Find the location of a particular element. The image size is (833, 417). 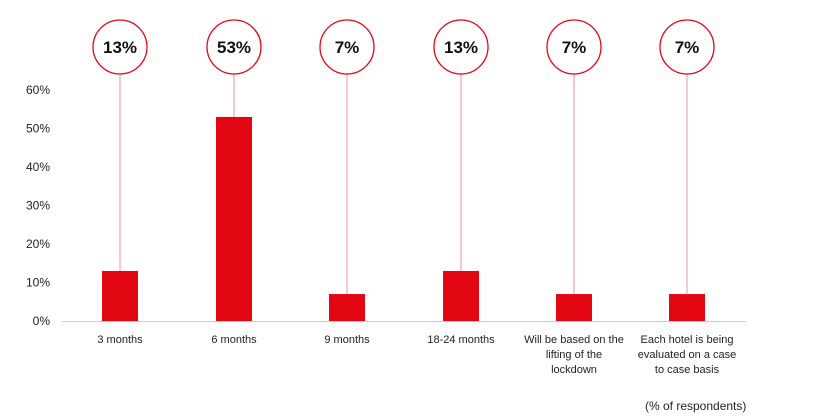

data-label: 53% is located at coordinates (234, 47).